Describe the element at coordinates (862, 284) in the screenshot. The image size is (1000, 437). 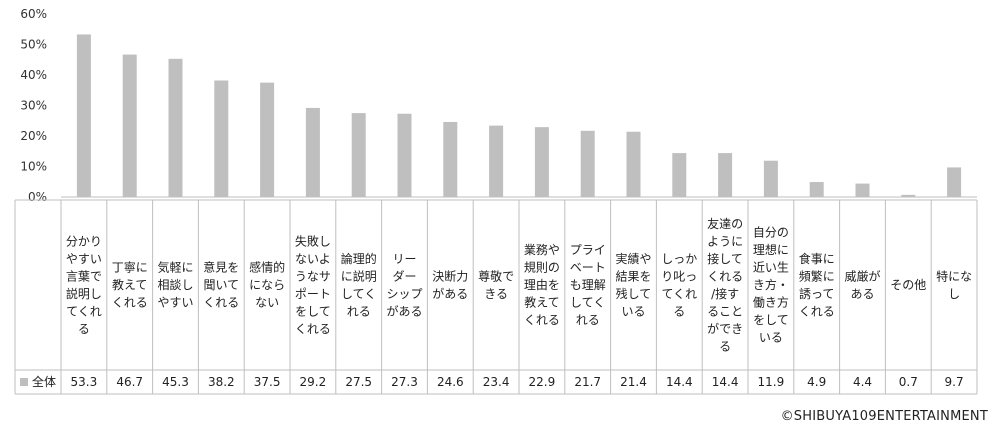
I see `x-tick-label: 威厳がある` at that location.